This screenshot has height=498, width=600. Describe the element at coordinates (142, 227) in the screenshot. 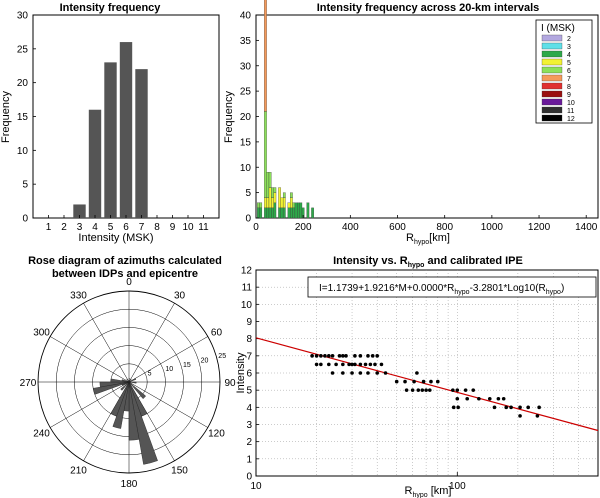

I see `p1-xtick-7: 7` at that location.